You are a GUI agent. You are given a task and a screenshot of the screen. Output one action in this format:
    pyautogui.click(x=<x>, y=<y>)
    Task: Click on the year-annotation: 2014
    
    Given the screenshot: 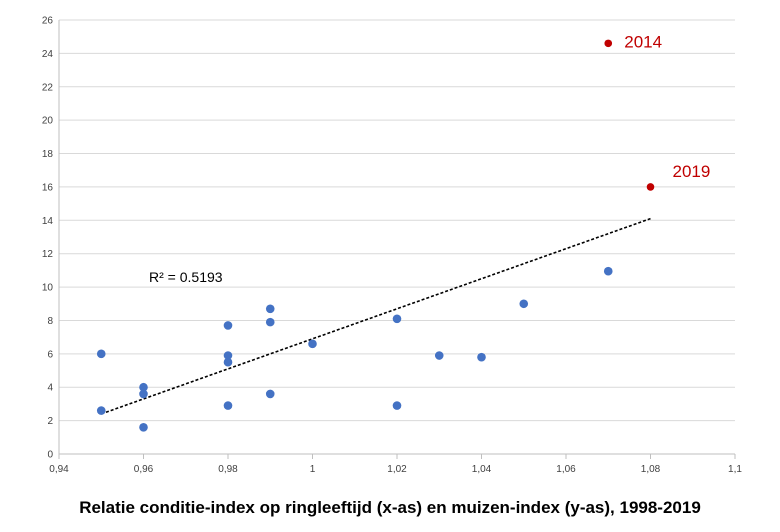 What is the action you would take?
    pyautogui.click(x=643, y=41)
    